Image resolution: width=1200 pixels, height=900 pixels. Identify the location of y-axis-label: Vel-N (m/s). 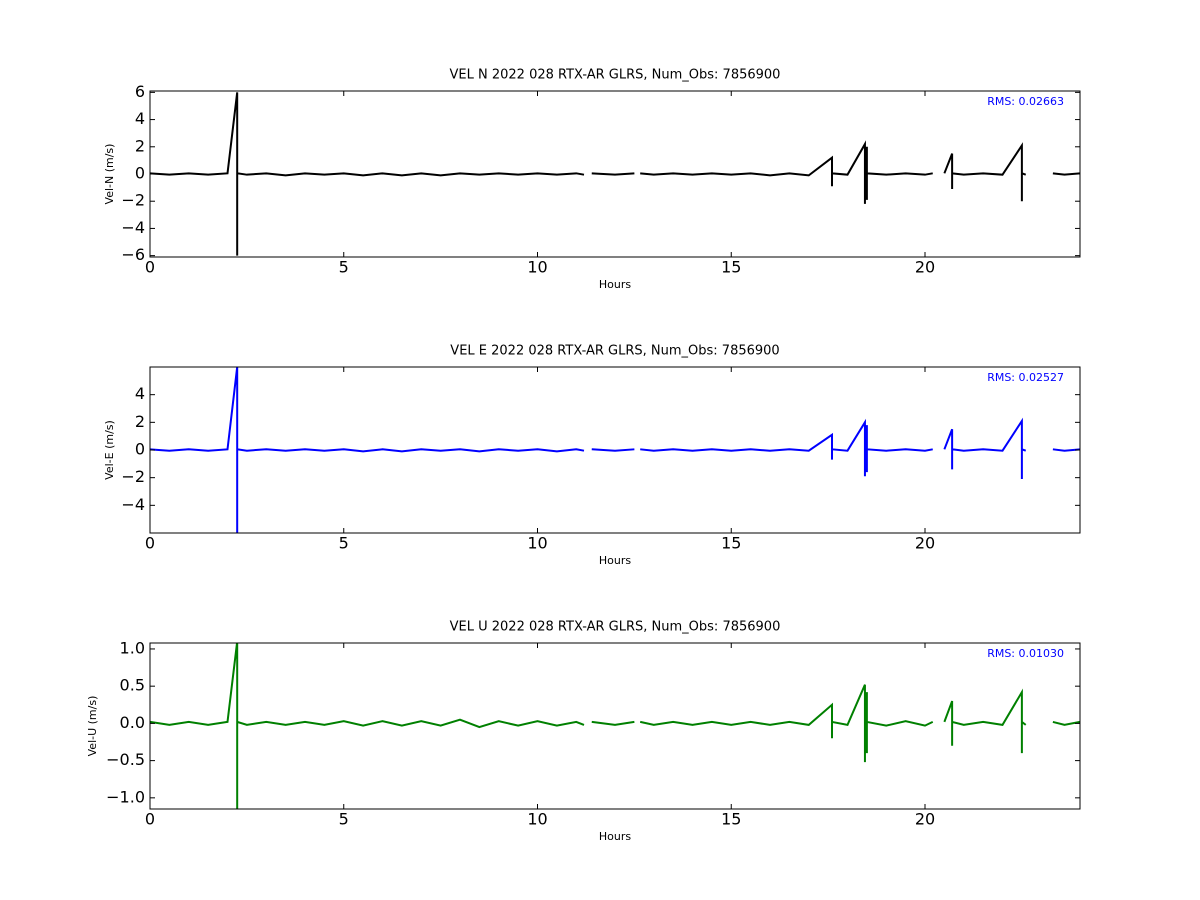
(109, 174).